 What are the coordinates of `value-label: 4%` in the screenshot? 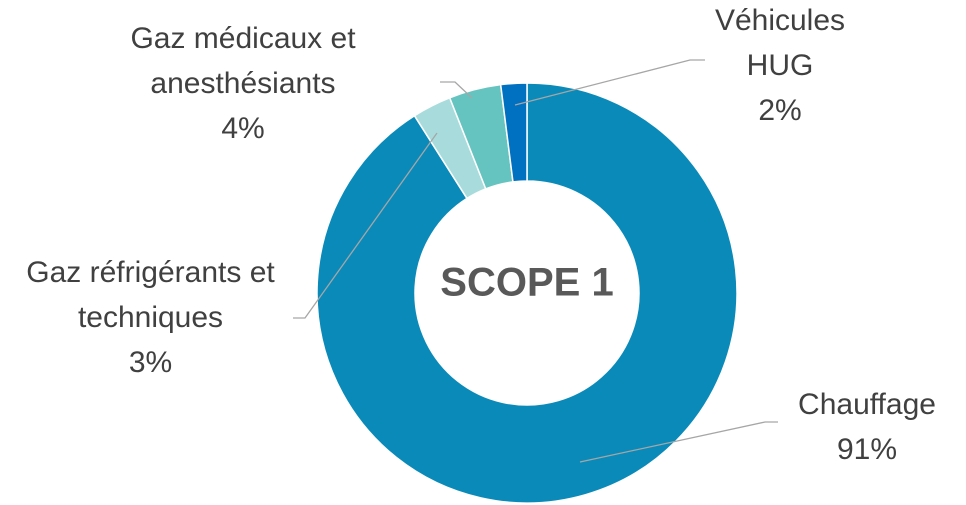 It's located at (243, 128).